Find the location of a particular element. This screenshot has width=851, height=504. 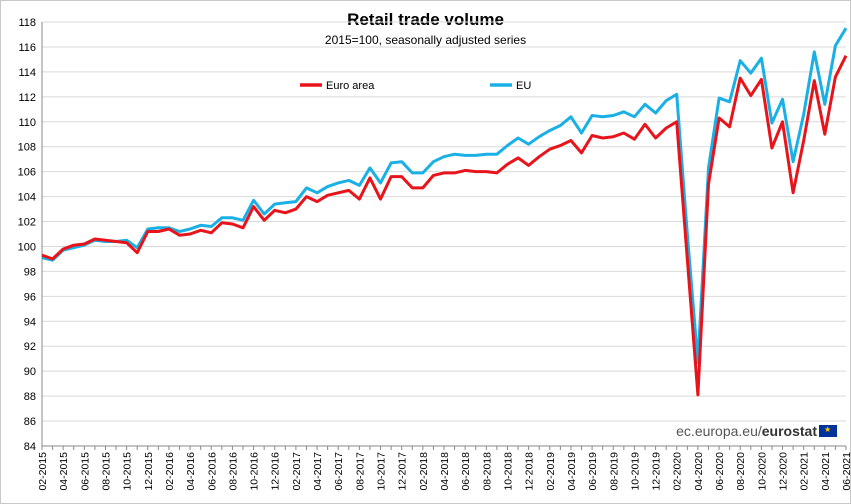

y-tick-label: 104 is located at coordinates (27, 198).